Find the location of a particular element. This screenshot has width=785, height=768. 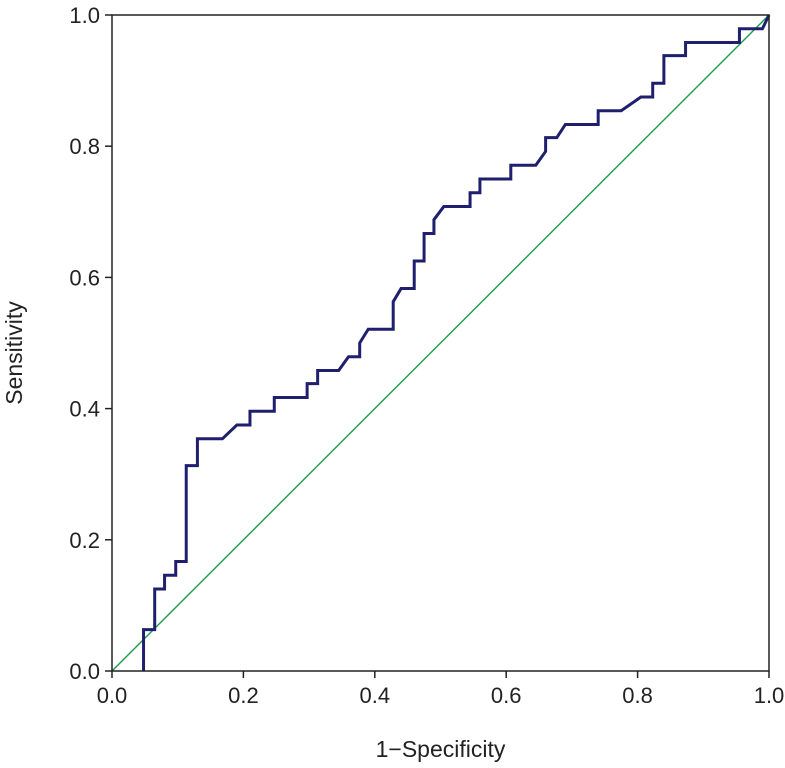

x-tick-label: 1.0 is located at coordinates (769, 695).